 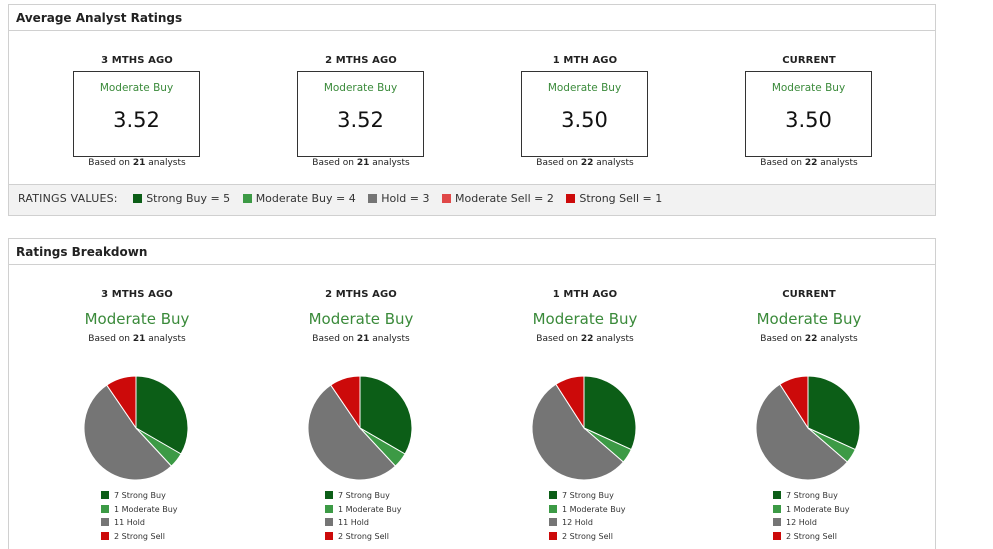 What do you see at coordinates (472, 252) in the screenshot?
I see `panel-title: Ratings Breakdown` at bounding box center [472, 252].